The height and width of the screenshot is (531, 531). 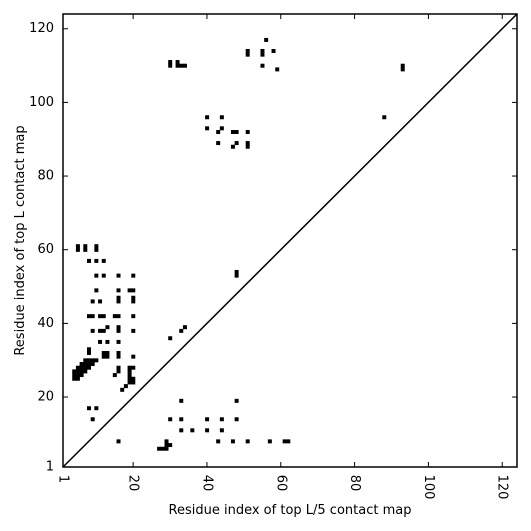 I want to click on x-axis-label: Residue index of top L/5 contact map, so click(x=290, y=510).